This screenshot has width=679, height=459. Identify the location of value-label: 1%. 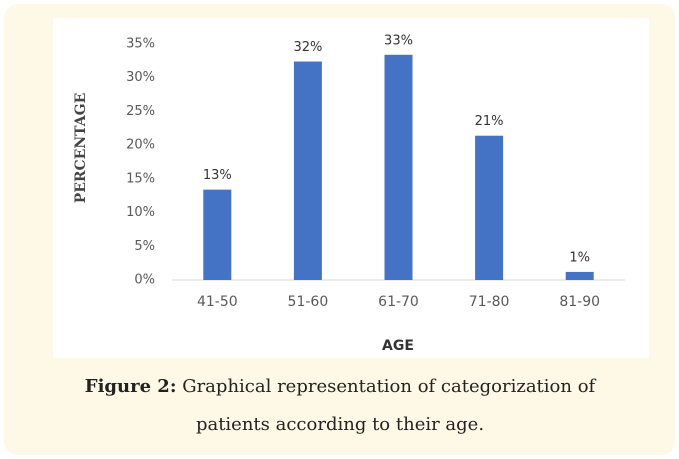
(579, 257).